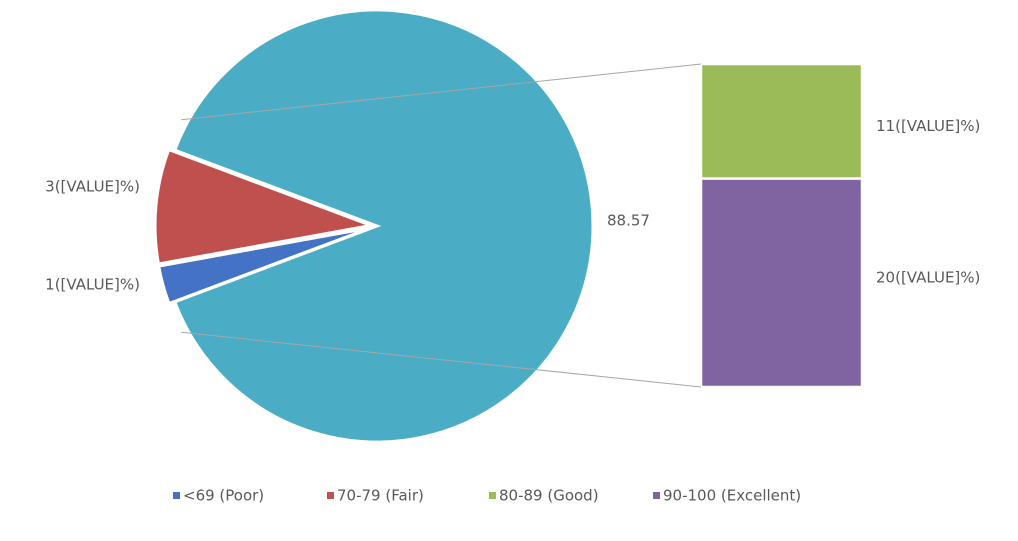 This screenshot has height=541, width=1018. I want to click on data-label-69-poor: 1([VALUE]%), so click(92, 285).